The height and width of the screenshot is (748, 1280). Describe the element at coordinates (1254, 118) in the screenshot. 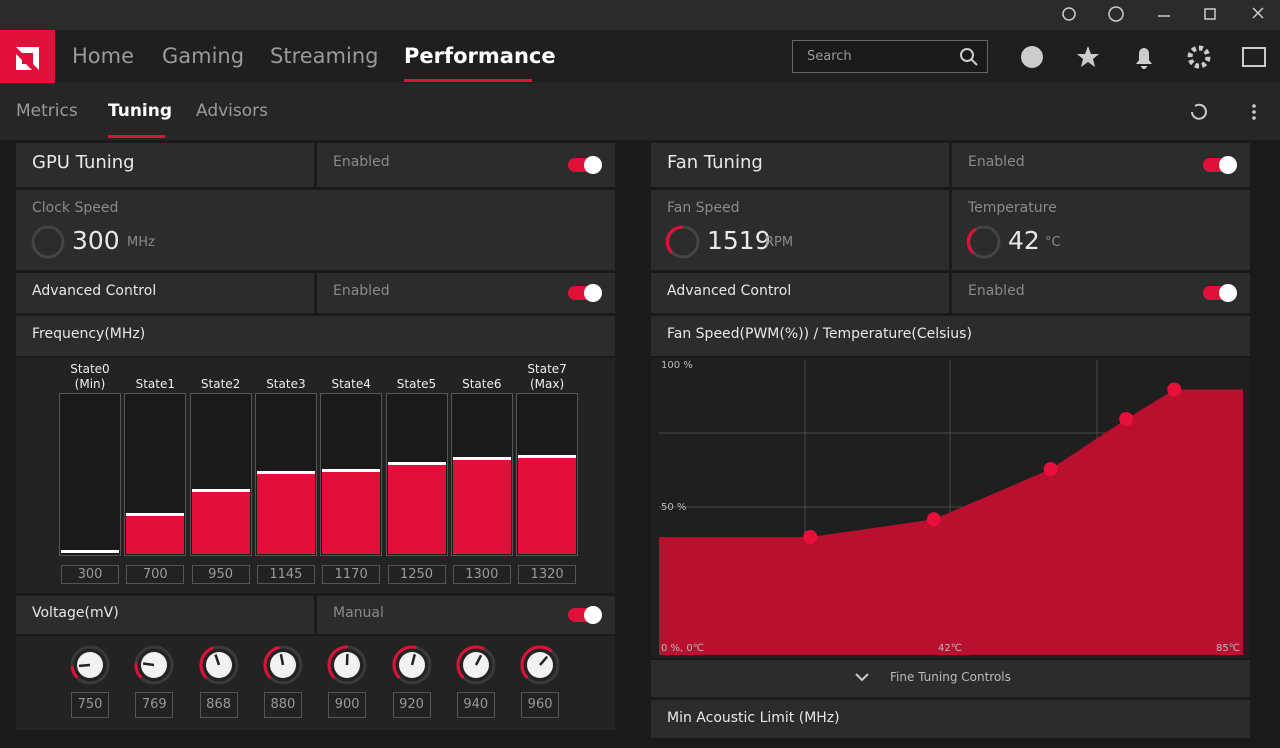

I see `more-icon` at that location.